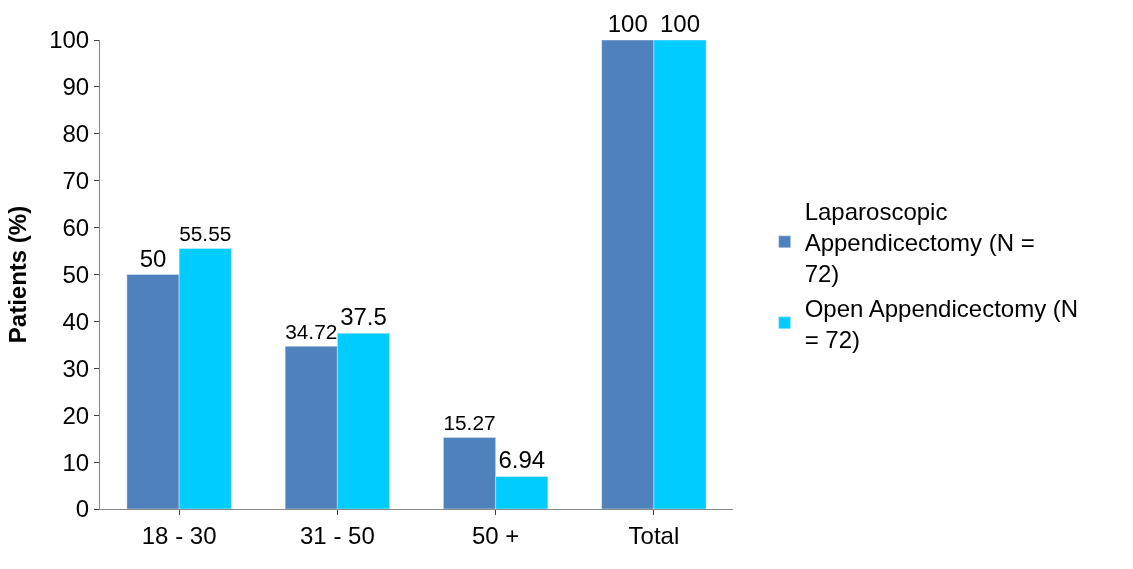  Describe the element at coordinates (919, 242) in the screenshot. I see `legend-label: Laparoscopic Appendicectomy (N = 72)` at that location.